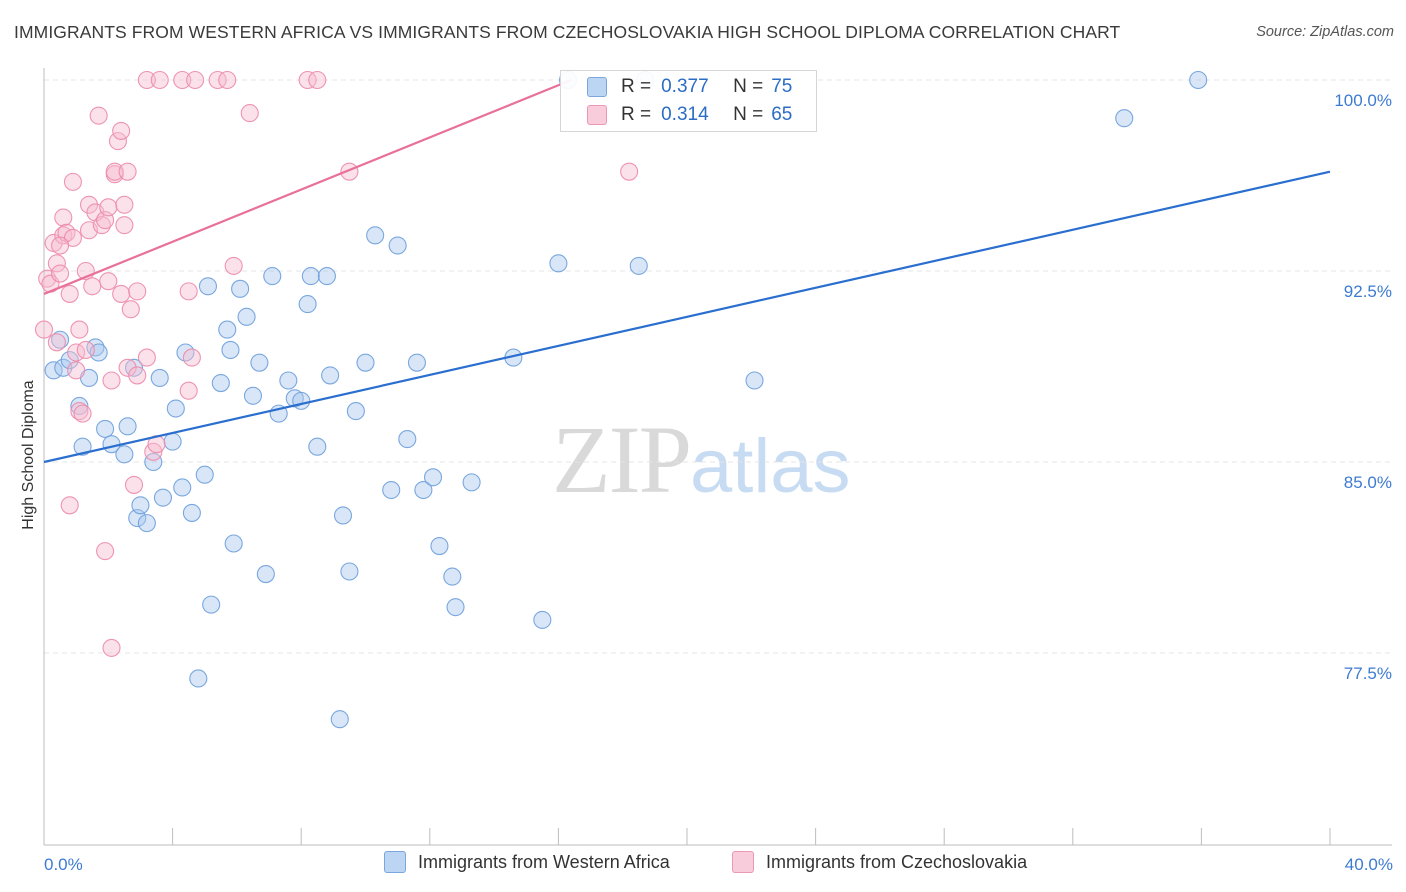 Image resolution: width=1406 pixels, height=892 pixels. I want to click on zipatlas-watermark: ZIPatlas, so click(701, 459).